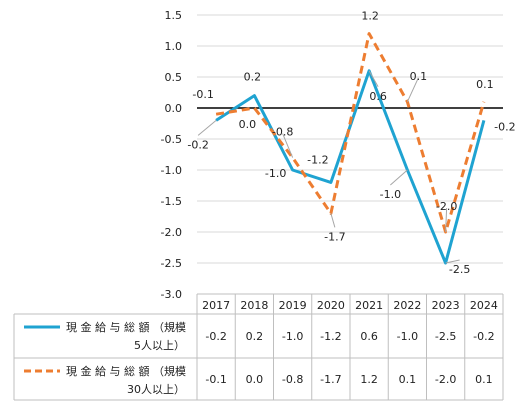  What do you see at coordinates (255, 379) in the screenshot?
I see `table-cell-value: 0.0` at bounding box center [255, 379].